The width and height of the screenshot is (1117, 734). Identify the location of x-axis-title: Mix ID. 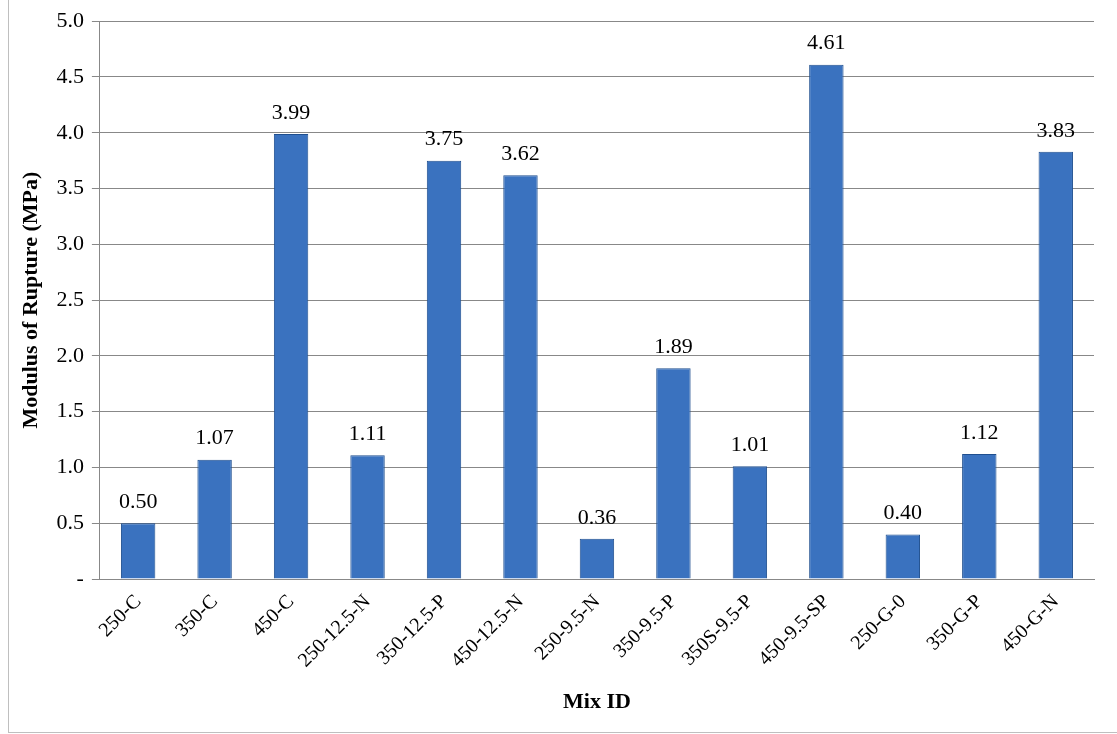
(597, 701).